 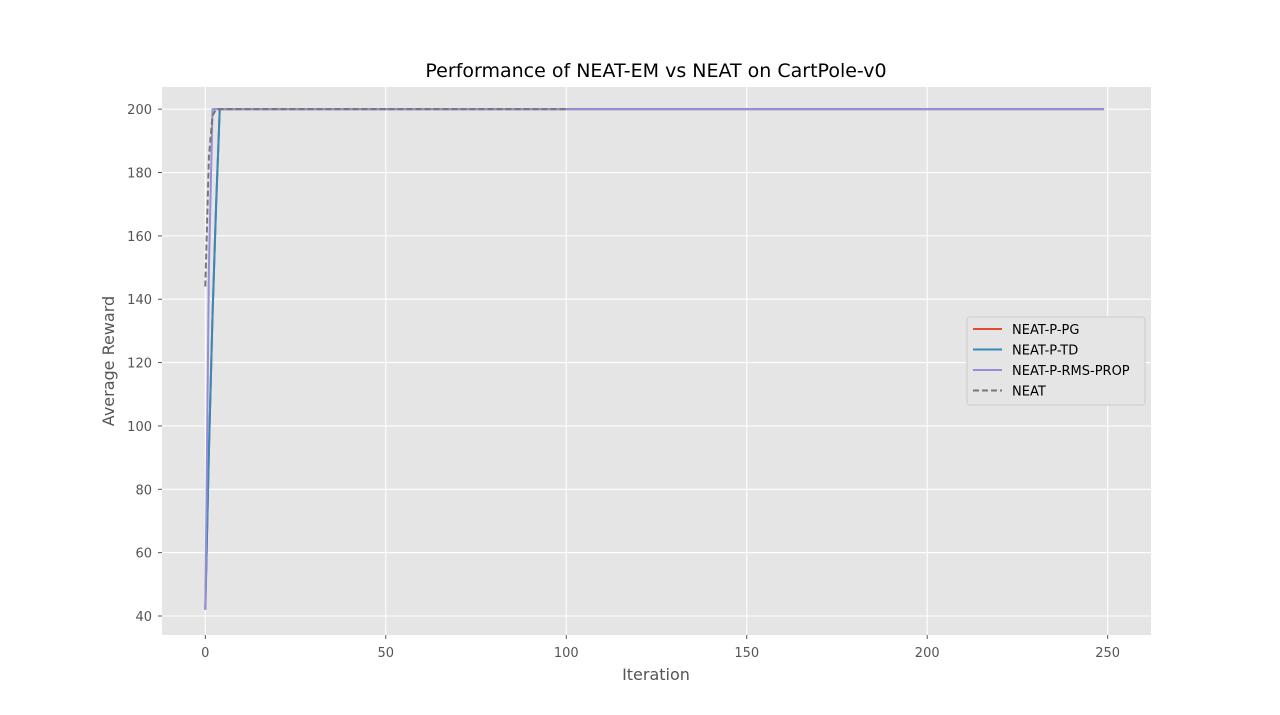 I want to click on legend-label: NEAT, so click(x=1029, y=392).